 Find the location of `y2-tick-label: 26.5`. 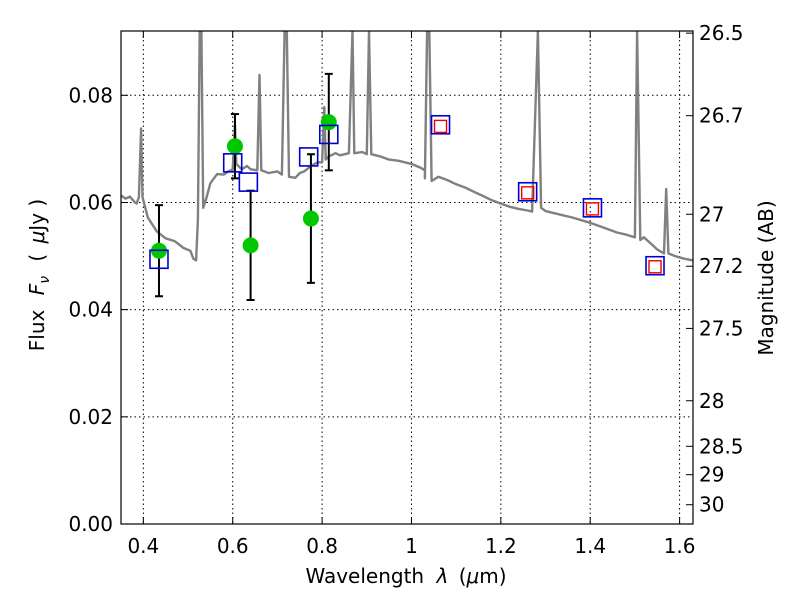

y2-tick-label: 26.5 is located at coordinates (721, 33).